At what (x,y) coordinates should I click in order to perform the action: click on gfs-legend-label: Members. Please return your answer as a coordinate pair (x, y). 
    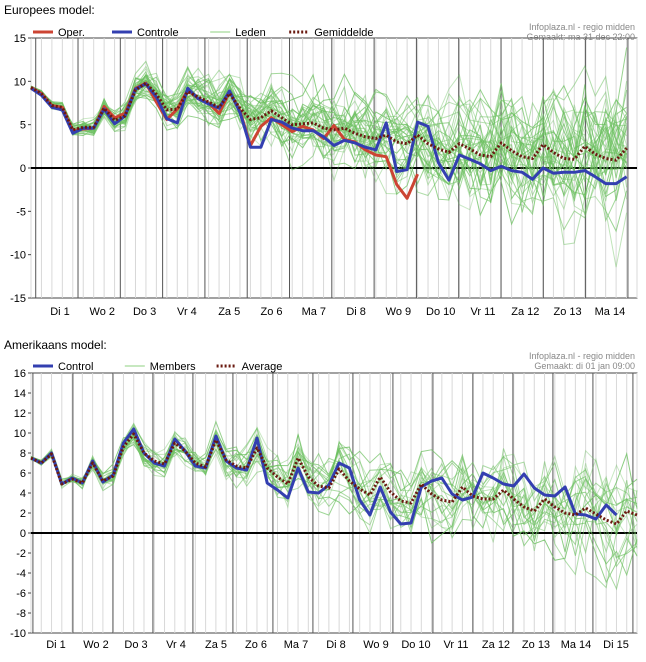
    Looking at the image, I should click on (173, 367).